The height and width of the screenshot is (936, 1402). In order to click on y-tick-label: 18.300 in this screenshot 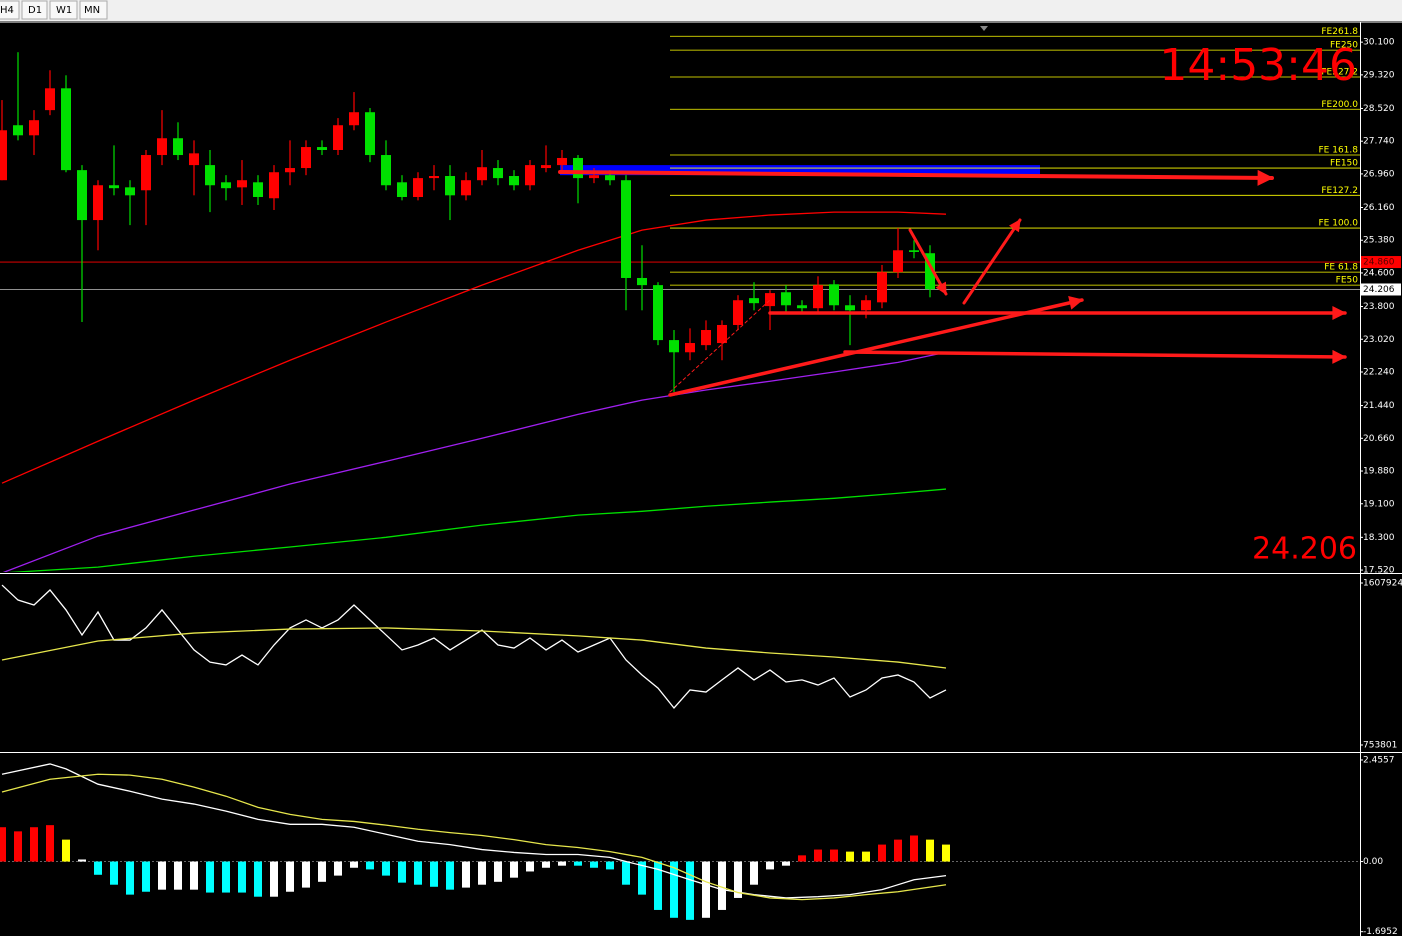, I will do `click(1379, 538)`.